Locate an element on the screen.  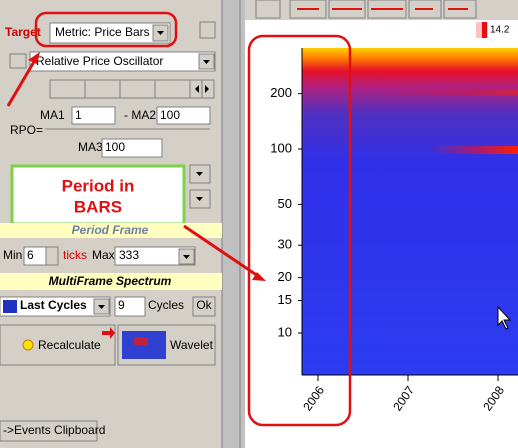
tabs is located at coordinates (132, 89).